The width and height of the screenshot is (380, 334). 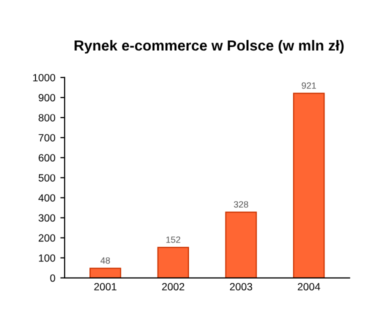 I want to click on chart-title: Rynek e-commerce w Polsce (w mln zł), so click(x=209, y=47).